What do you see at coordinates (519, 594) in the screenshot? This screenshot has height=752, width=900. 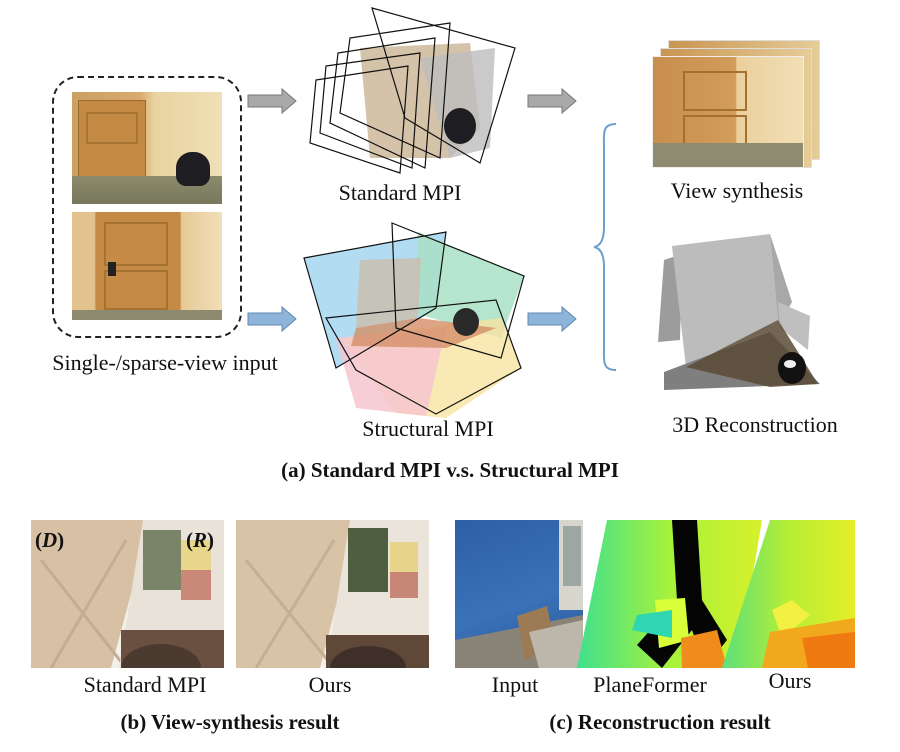 I see `reconstruction-input-image` at bounding box center [519, 594].